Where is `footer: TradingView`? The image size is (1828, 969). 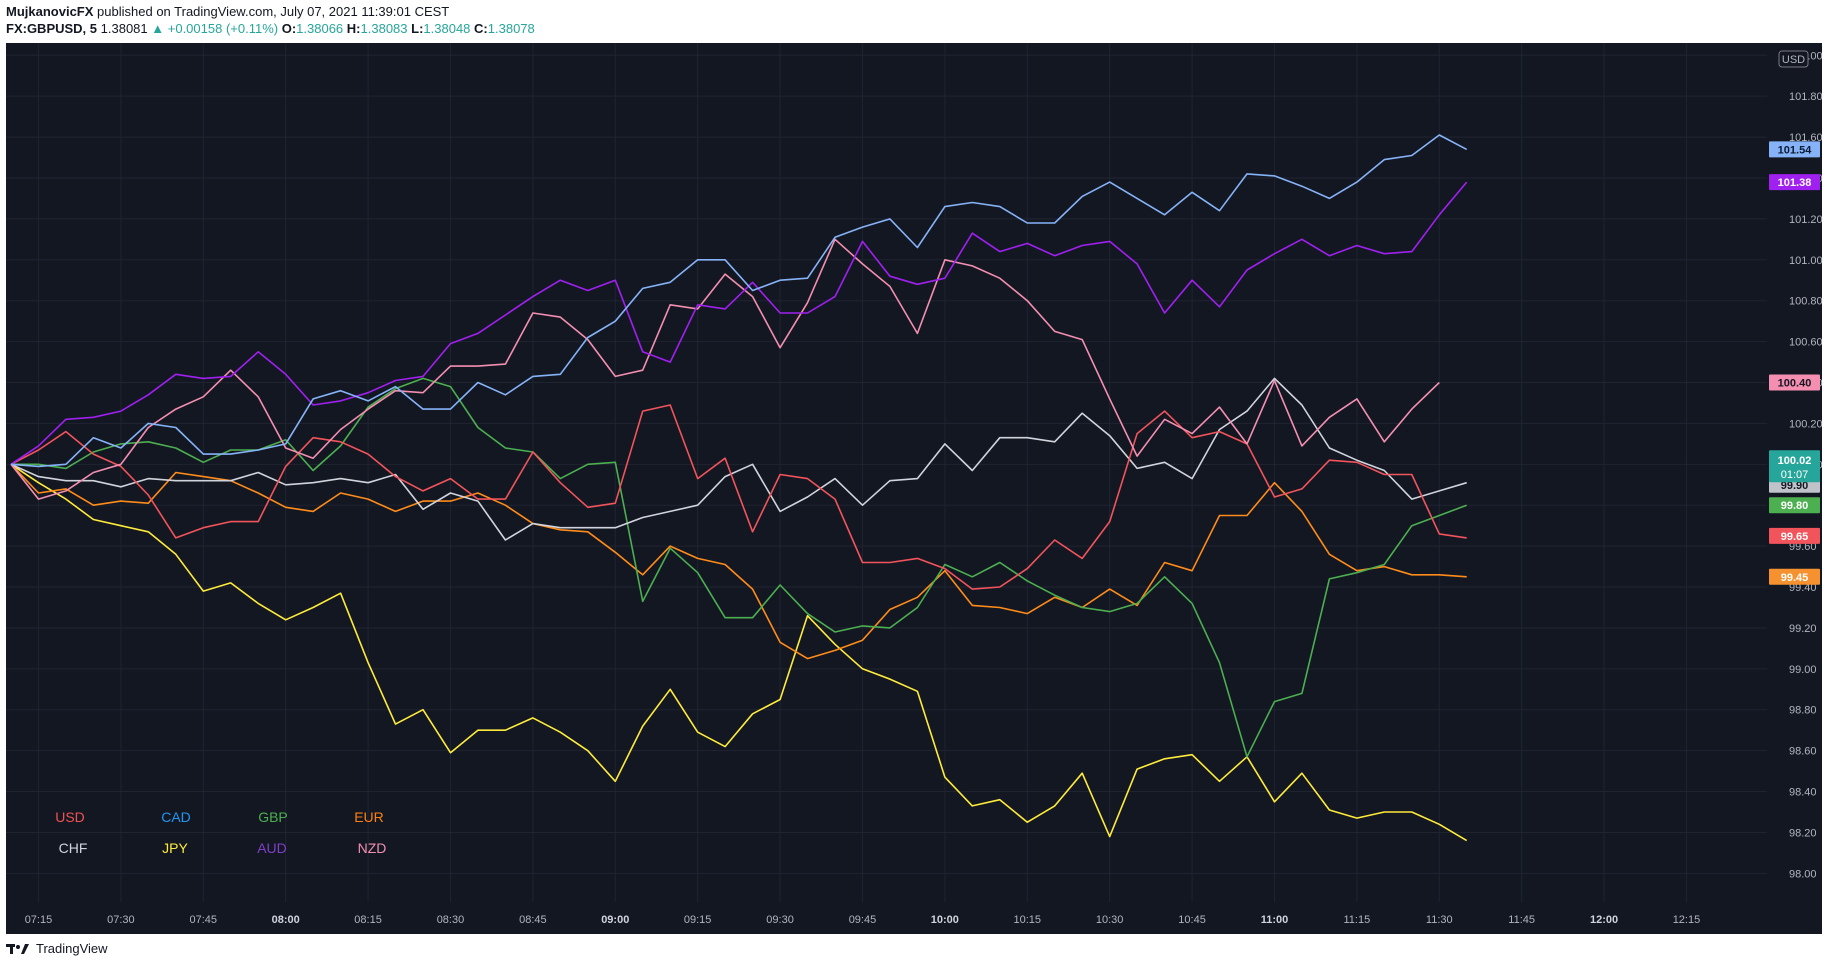
footer: TradingView is located at coordinates (57, 948).